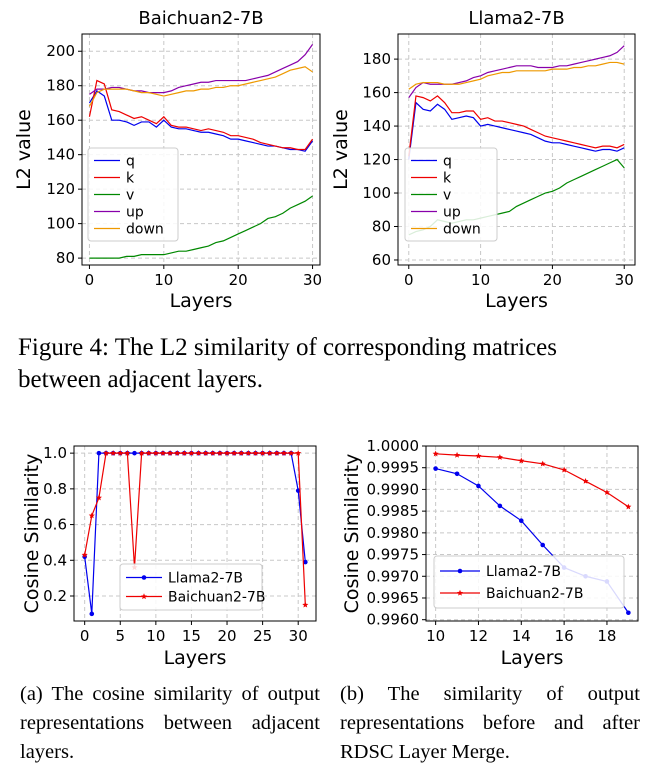 The width and height of the screenshot is (650, 775). What do you see at coordinates (393, 511) in the screenshot?
I see `y-tick-label: 0.9985` at bounding box center [393, 511].